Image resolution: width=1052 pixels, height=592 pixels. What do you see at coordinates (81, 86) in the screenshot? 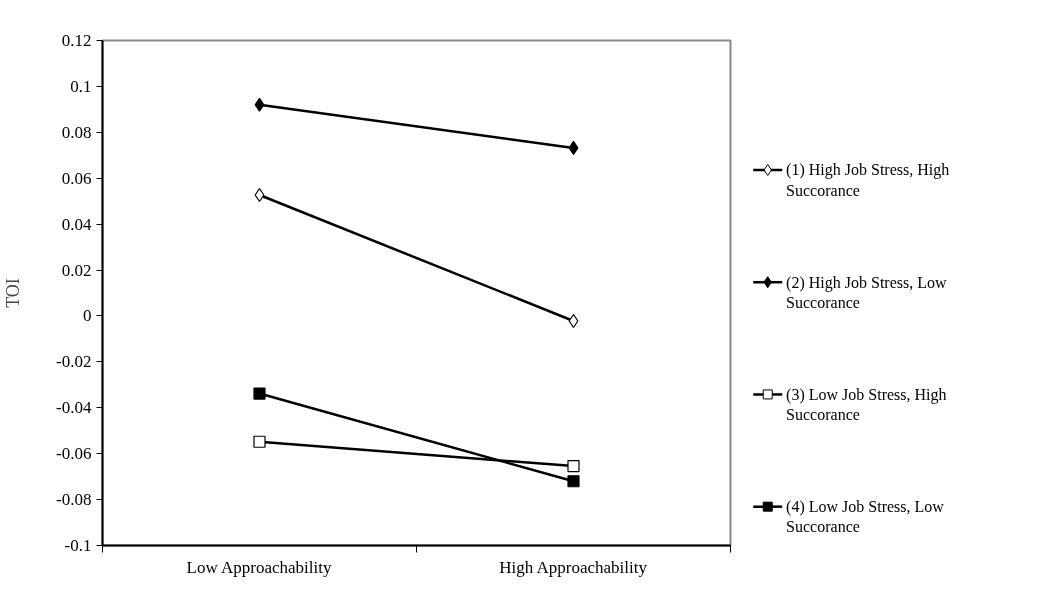
I see `y-tick-label: 0.1` at bounding box center [81, 86].